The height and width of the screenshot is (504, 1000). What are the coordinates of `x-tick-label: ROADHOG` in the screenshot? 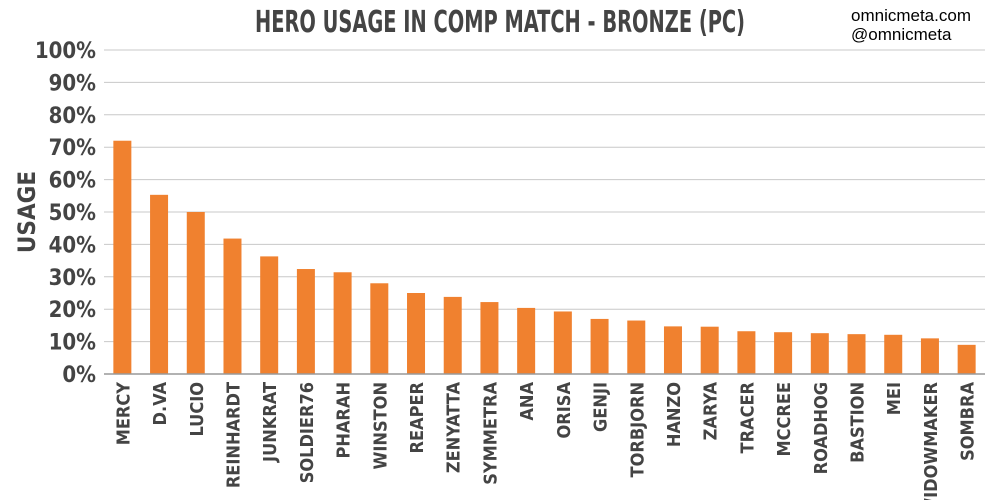 It's located at (821, 428).